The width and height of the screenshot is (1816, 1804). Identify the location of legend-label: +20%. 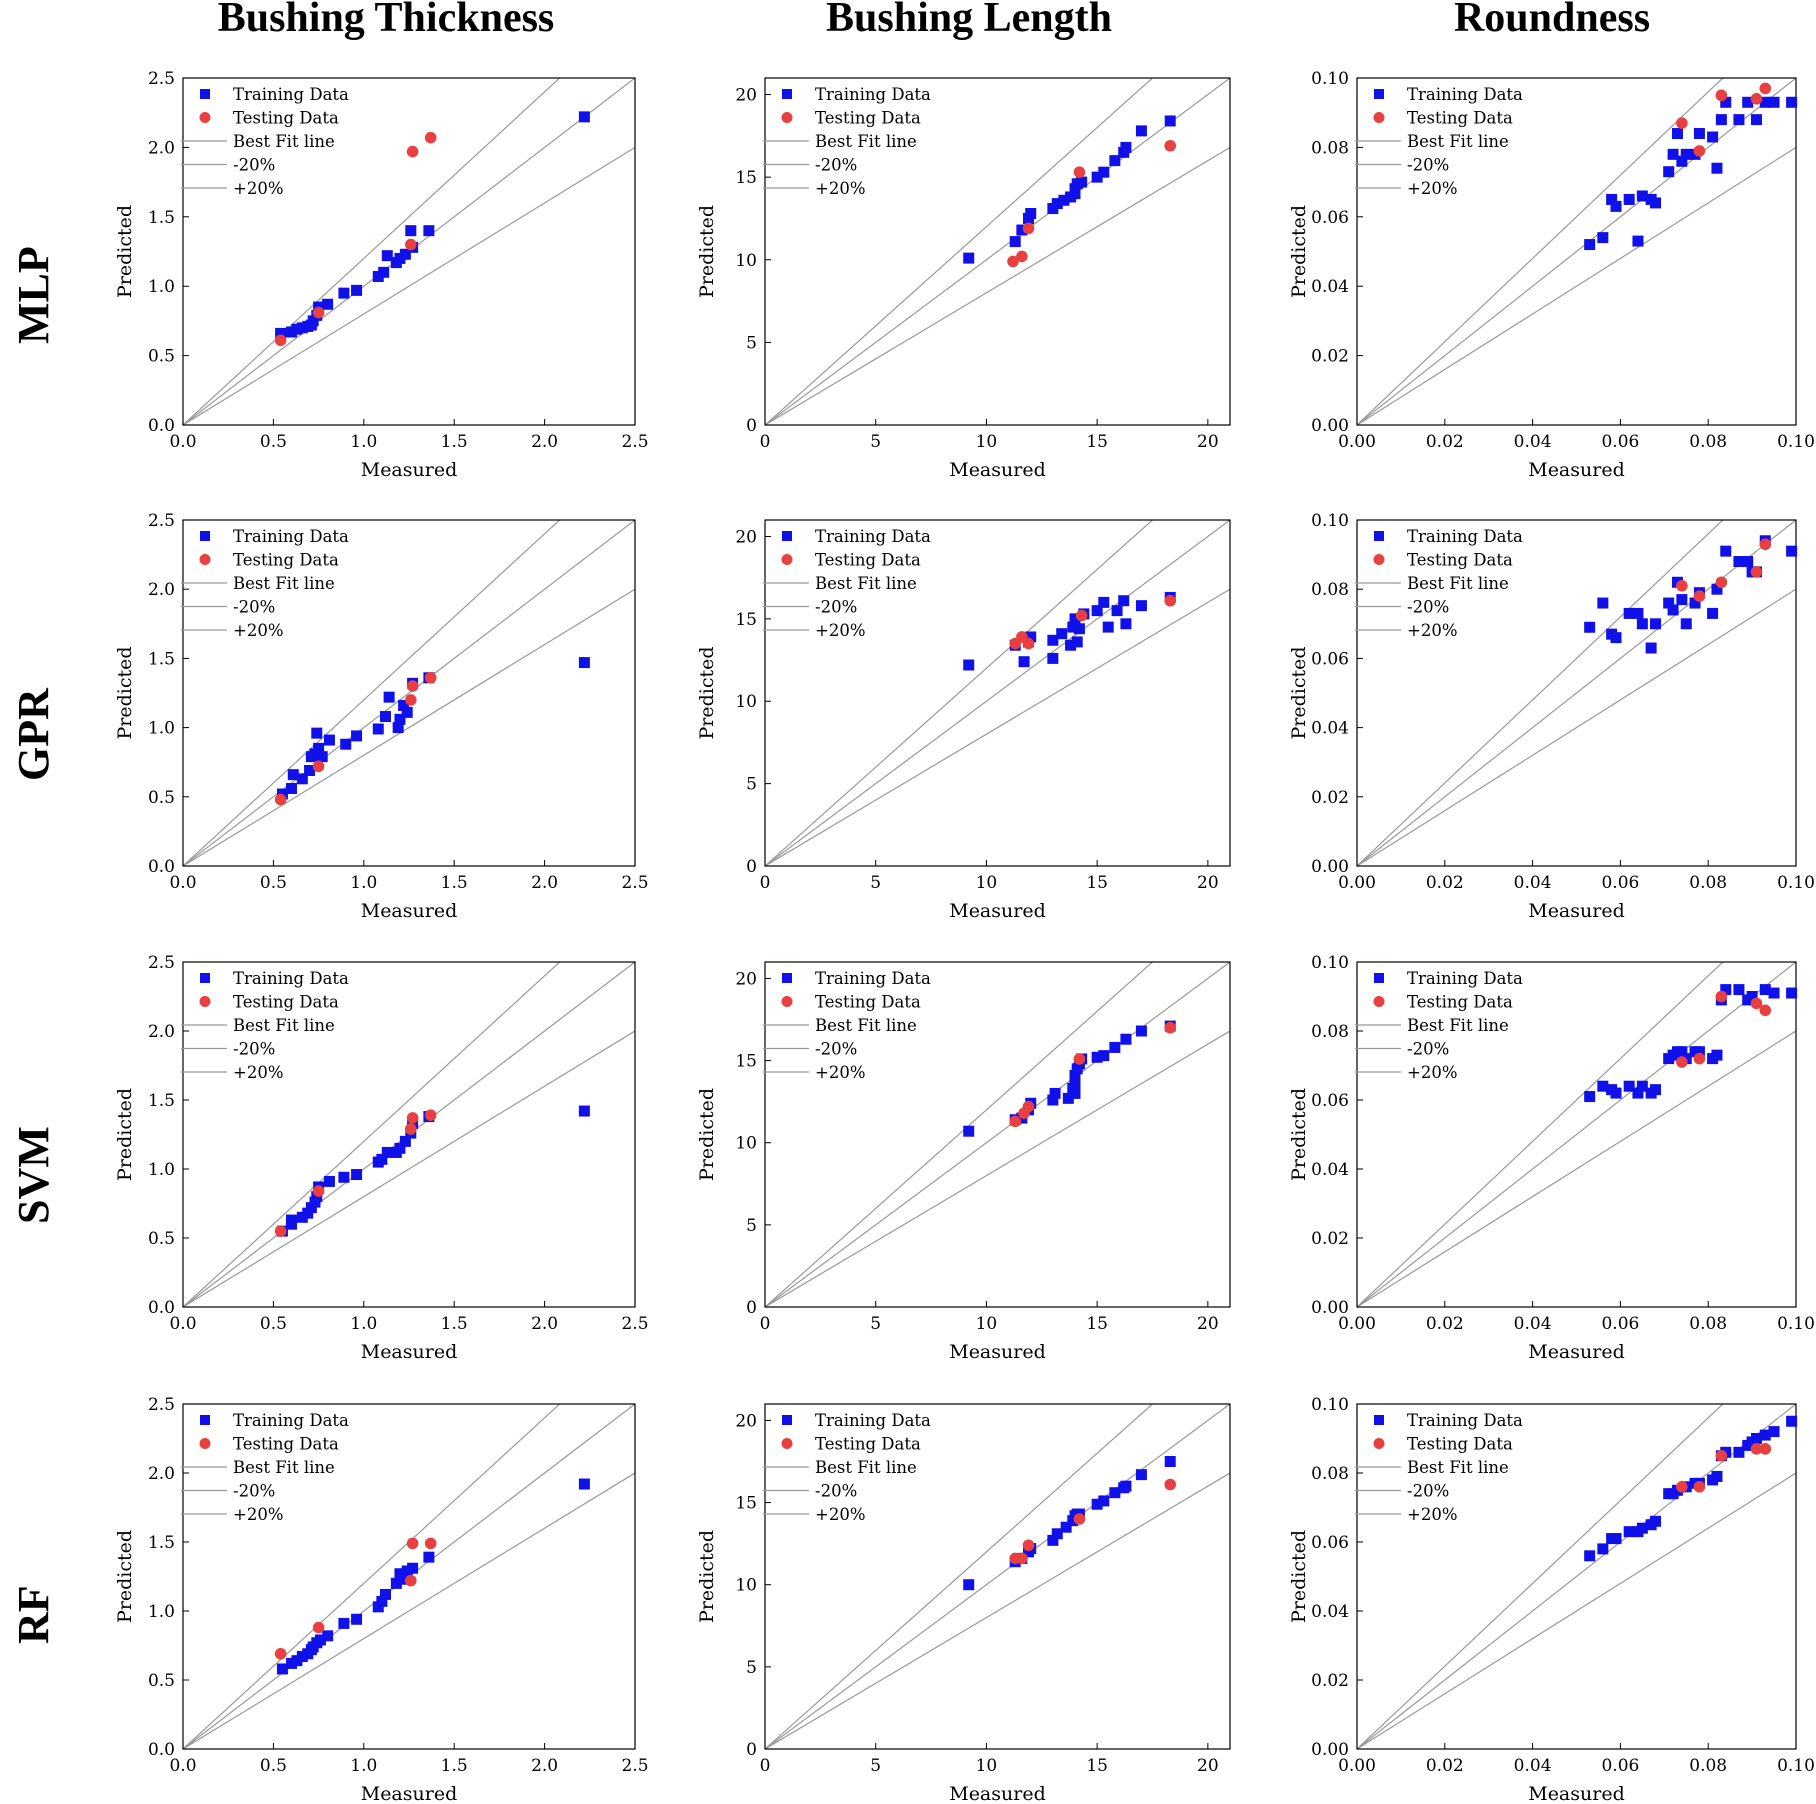
(1432, 188).